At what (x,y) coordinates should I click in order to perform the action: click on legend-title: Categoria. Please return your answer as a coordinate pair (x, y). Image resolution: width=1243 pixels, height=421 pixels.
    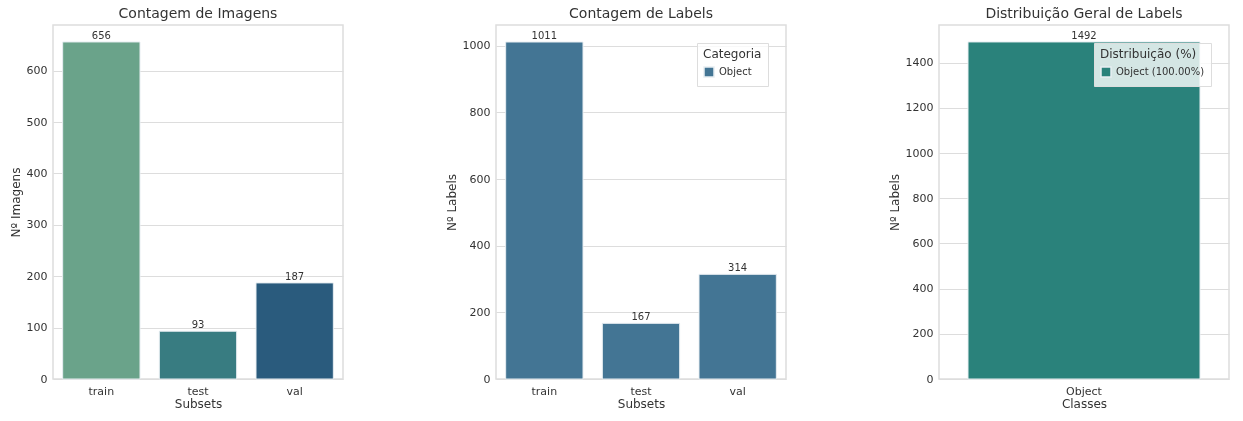
    Looking at the image, I should click on (732, 54).